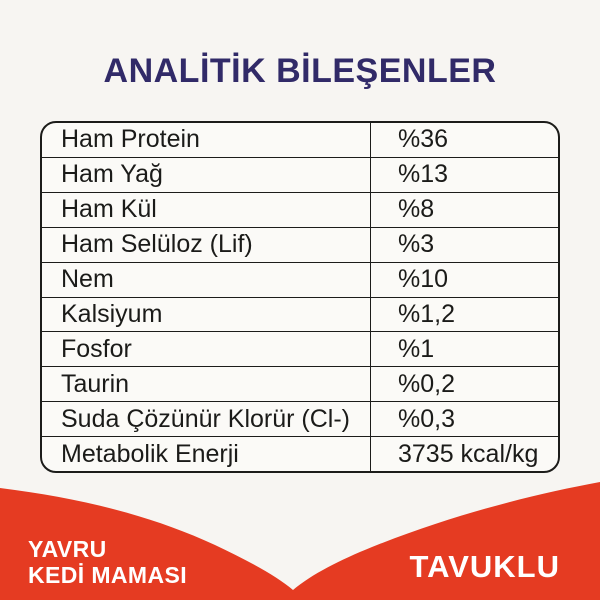 Image resolution: width=600 pixels, height=600 pixels. Describe the element at coordinates (300, 453) in the screenshot. I see `table-row: Metabolik Enerji 3735 kcal/kg` at that location.